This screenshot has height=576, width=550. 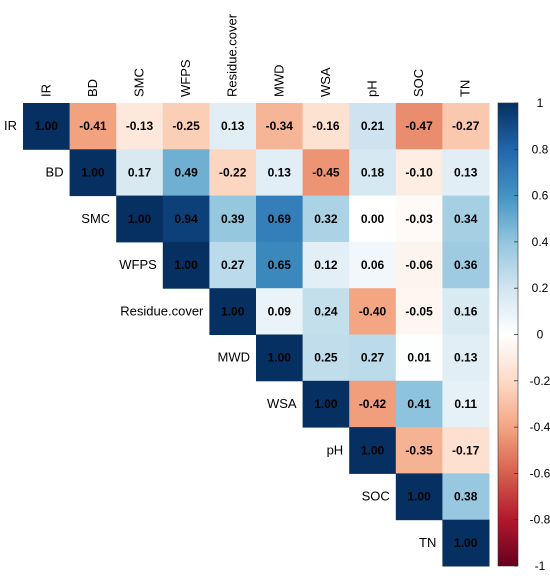 What do you see at coordinates (280, 126) in the screenshot?
I see `cell-value-label: -0.34` at bounding box center [280, 126].